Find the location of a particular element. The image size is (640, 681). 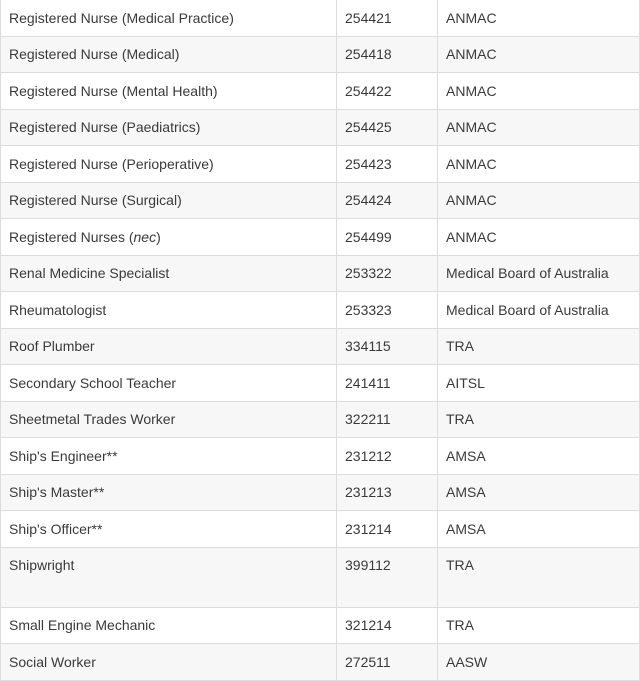

occupation-cell: Secondary School Teacher is located at coordinates (168, 383).